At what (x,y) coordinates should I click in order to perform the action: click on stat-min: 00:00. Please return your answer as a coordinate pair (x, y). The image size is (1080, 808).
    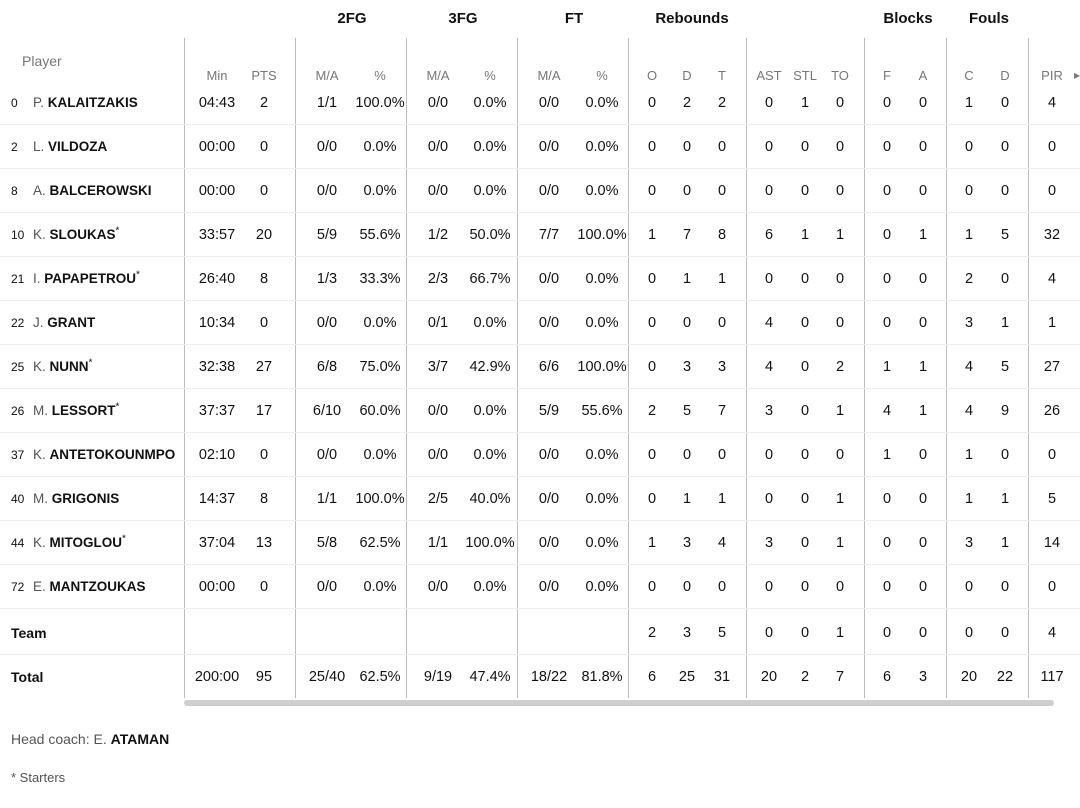
    Looking at the image, I should click on (217, 147).